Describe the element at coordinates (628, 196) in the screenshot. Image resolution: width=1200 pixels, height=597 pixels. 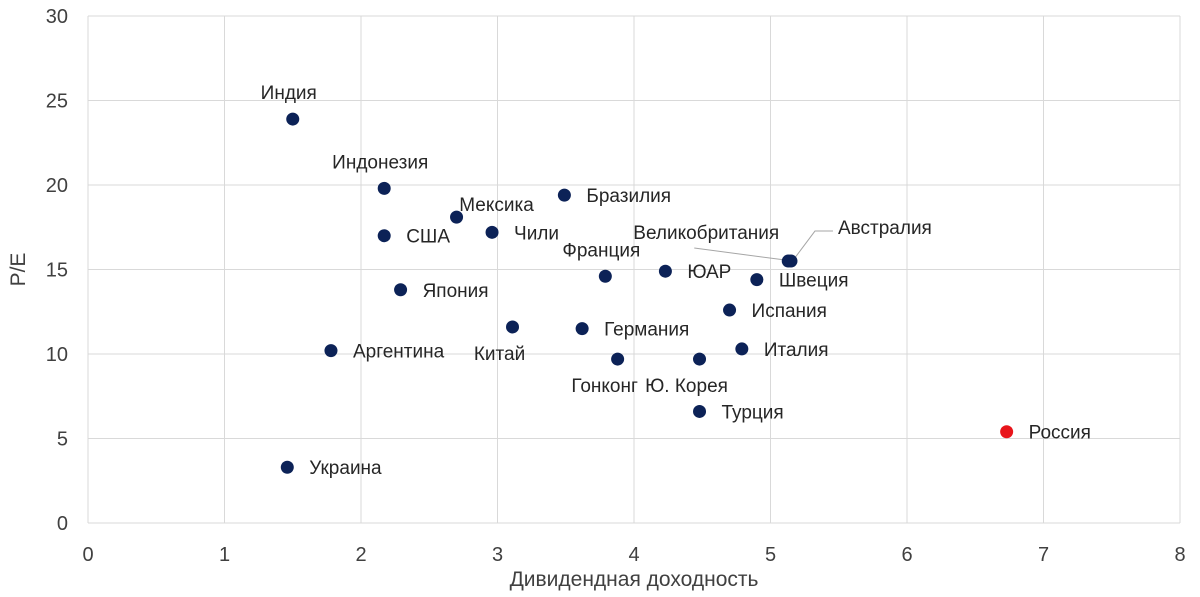
I see `point-label: Бразилия` at that location.